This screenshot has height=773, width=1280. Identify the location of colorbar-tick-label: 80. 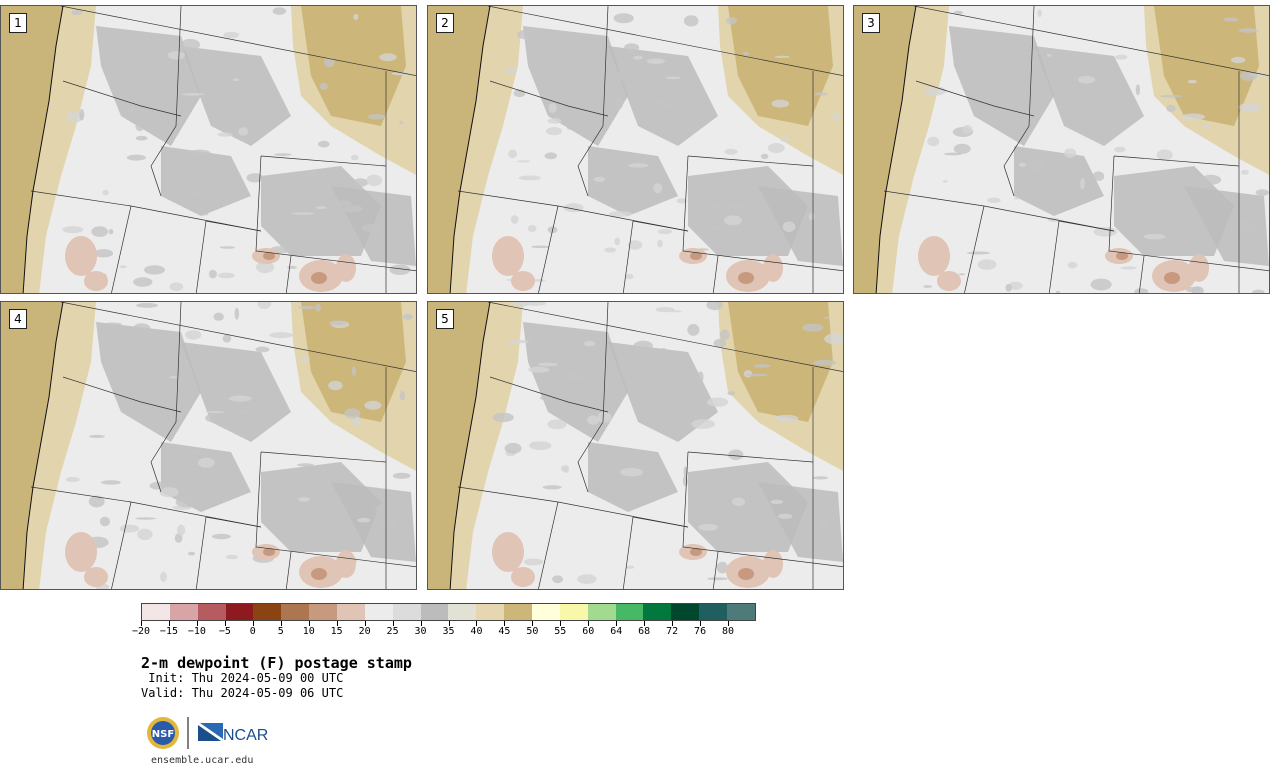
(728, 631).